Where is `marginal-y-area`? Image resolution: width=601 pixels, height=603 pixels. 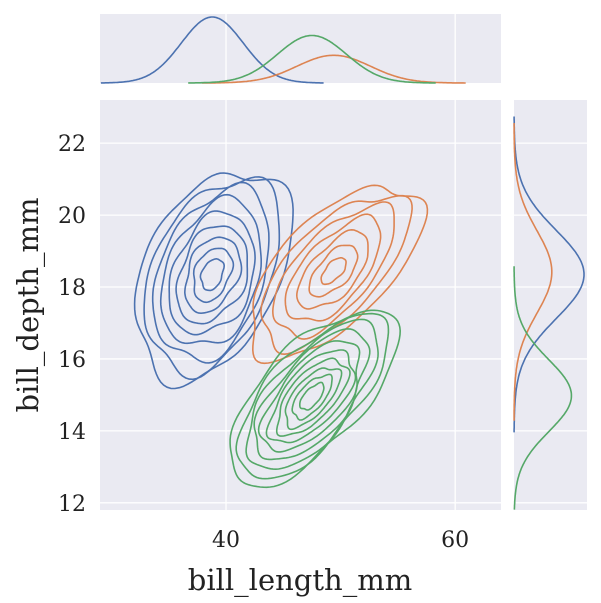
marginal-y-area is located at coordinates (550, 305).